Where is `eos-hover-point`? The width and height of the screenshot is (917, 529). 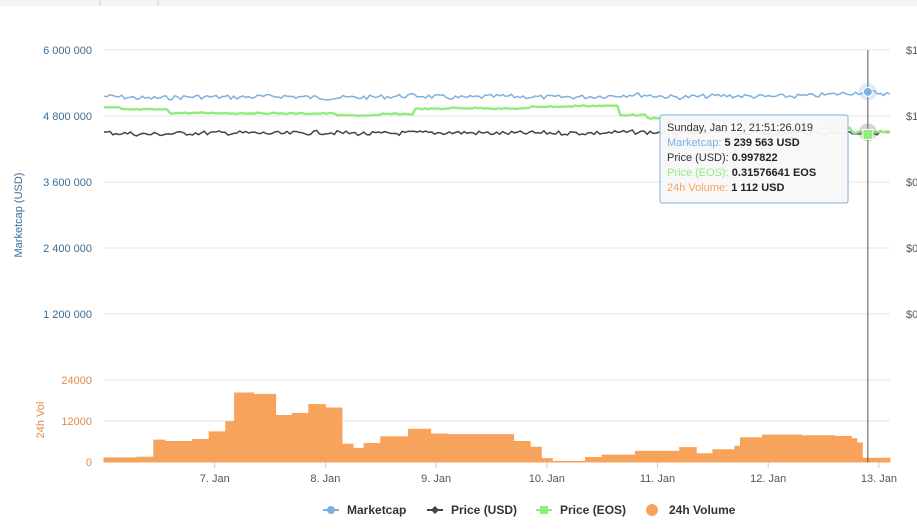 eos-hover-point is located at coordinates (868, 134).